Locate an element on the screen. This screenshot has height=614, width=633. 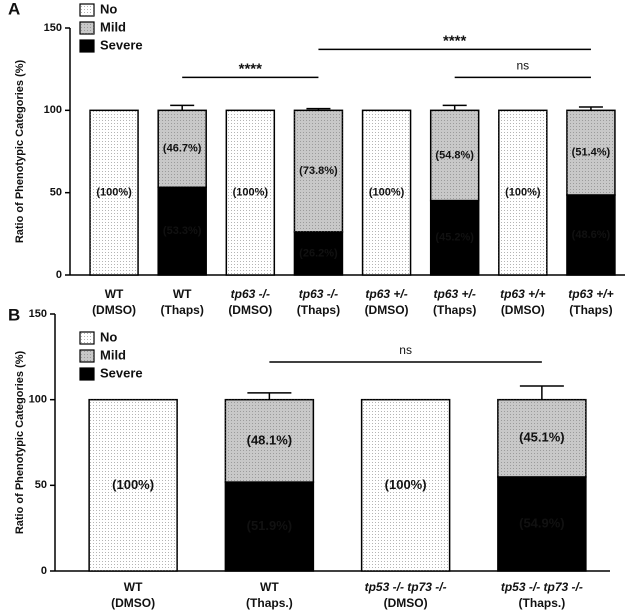
data-label: (48.1%) is located at coordinates (270, 439).